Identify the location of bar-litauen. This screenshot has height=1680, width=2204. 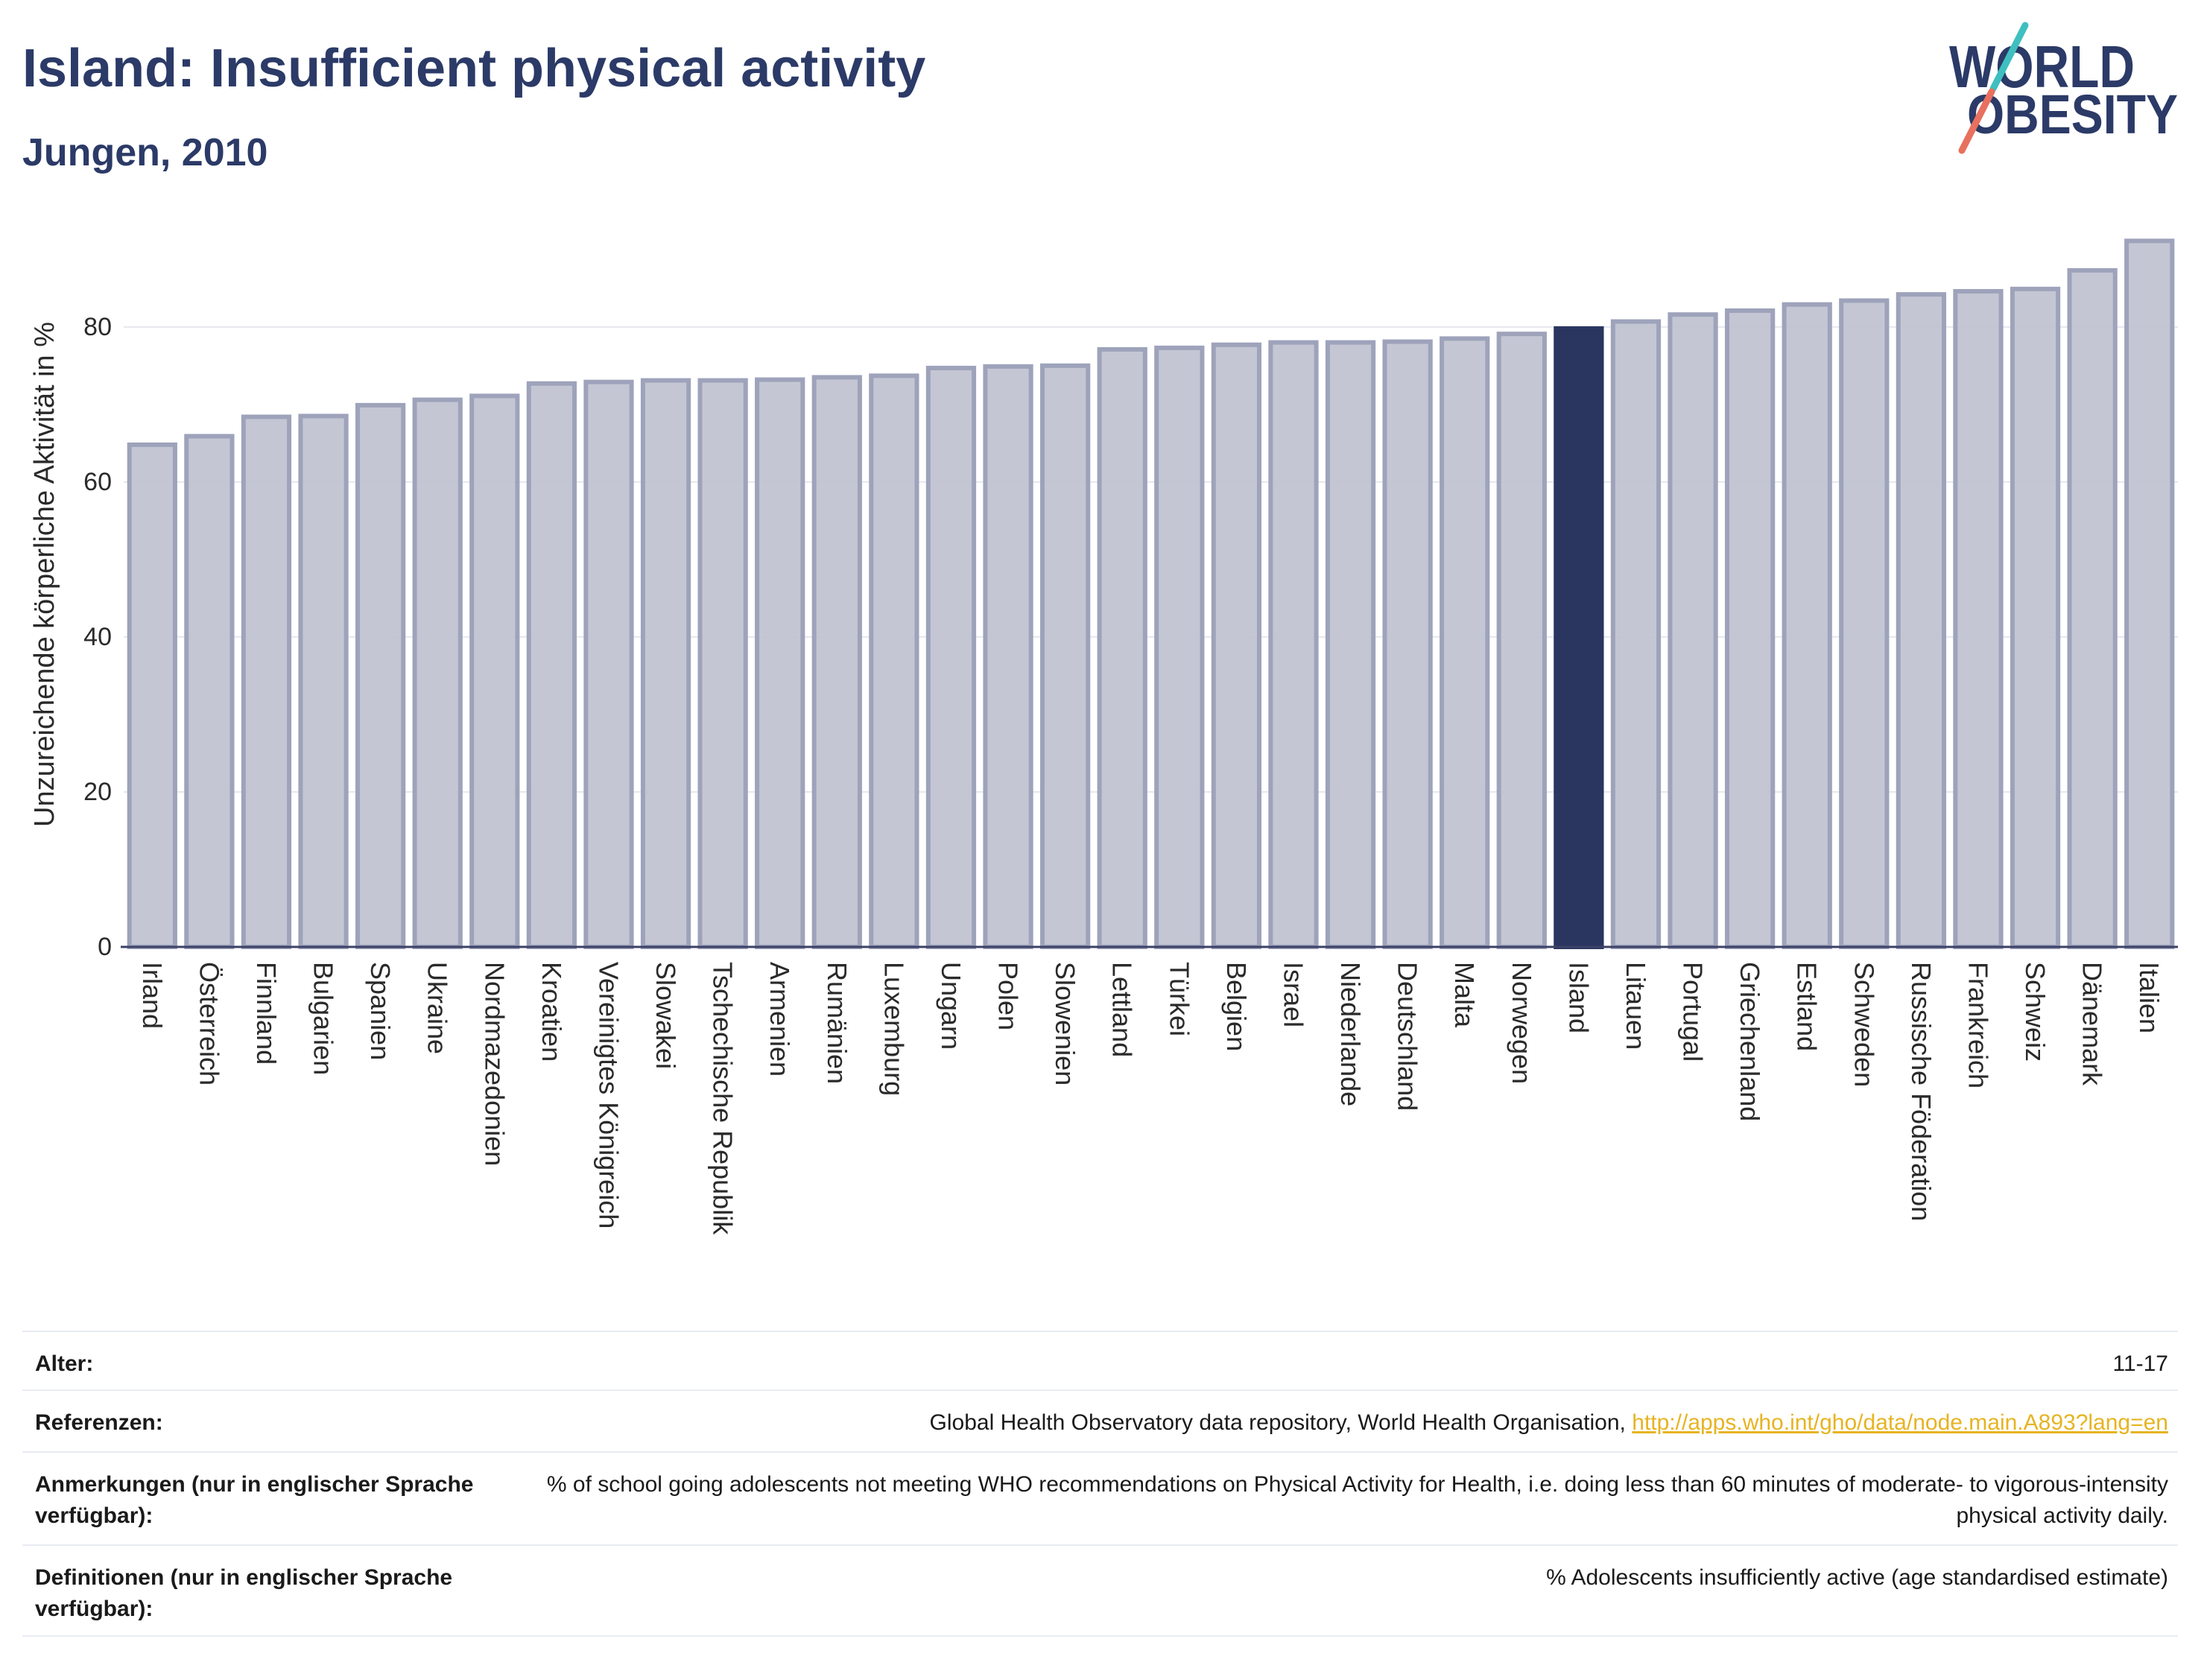
(1636, 634).